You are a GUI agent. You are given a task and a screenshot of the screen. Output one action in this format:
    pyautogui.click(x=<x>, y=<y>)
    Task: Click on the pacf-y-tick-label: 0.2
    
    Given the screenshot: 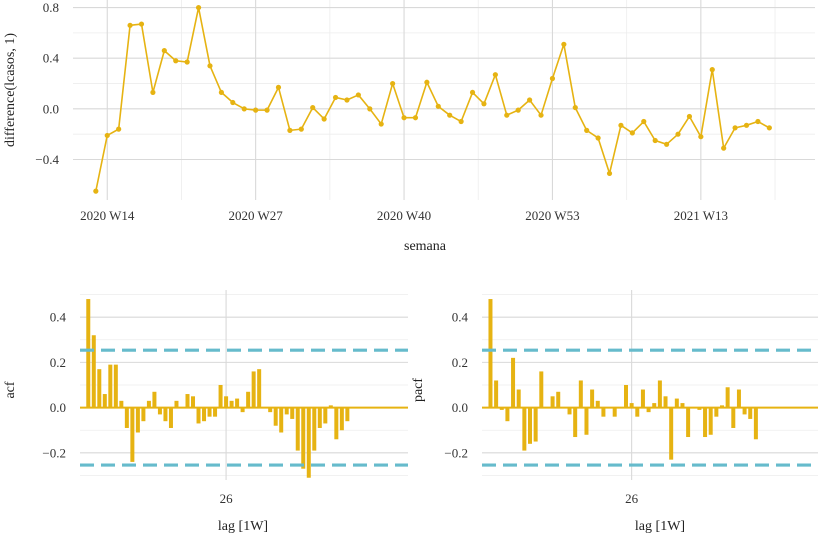 What is the action you would take?
    pyautogui.click(x=460, y=362)
    